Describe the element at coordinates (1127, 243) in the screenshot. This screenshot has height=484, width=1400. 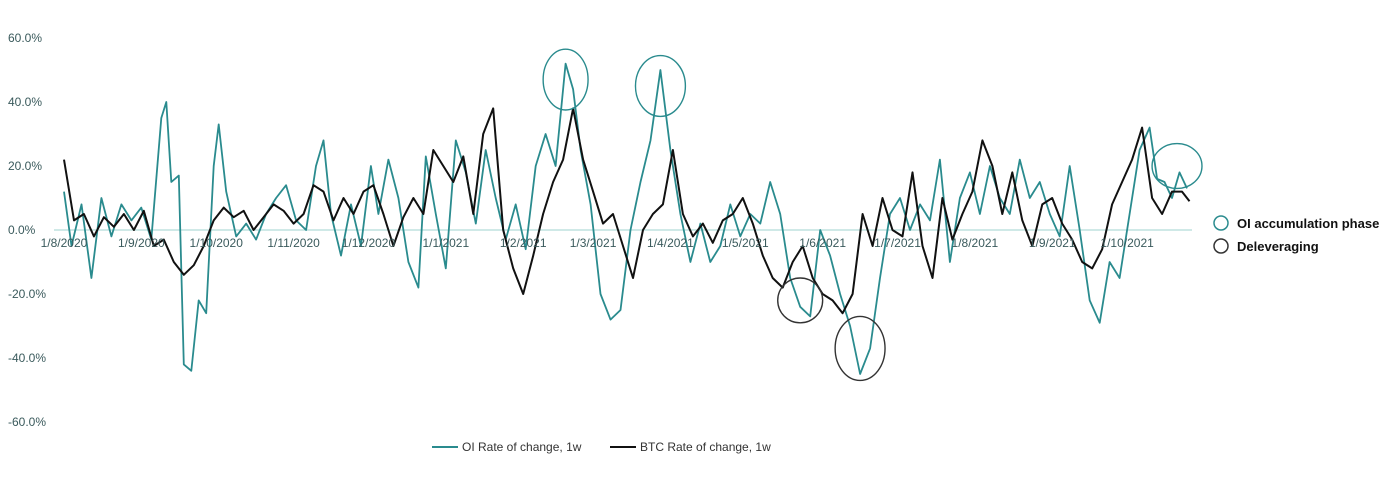
I see `x-tick-label: 1/10/2021` at that location.